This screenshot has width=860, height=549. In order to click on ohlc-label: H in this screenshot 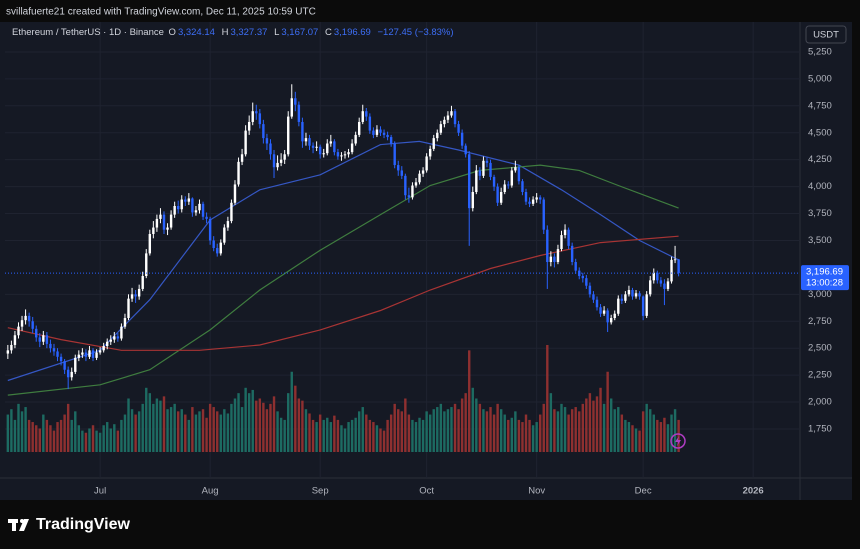, I will do `click(225, 32)`.